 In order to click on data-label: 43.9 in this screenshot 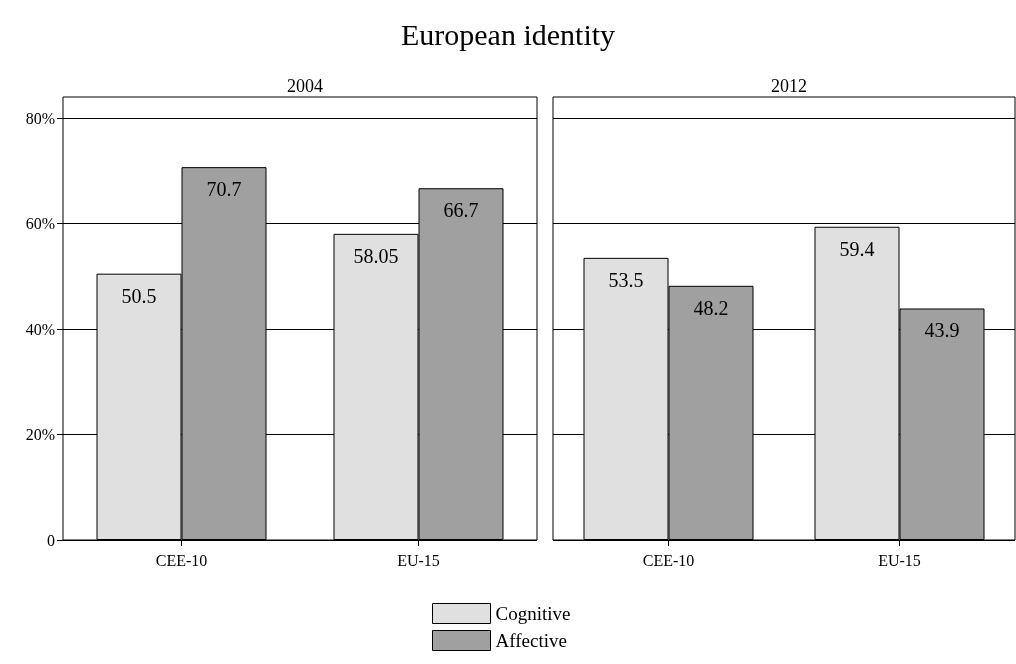, I will do `click(942, 330)`.